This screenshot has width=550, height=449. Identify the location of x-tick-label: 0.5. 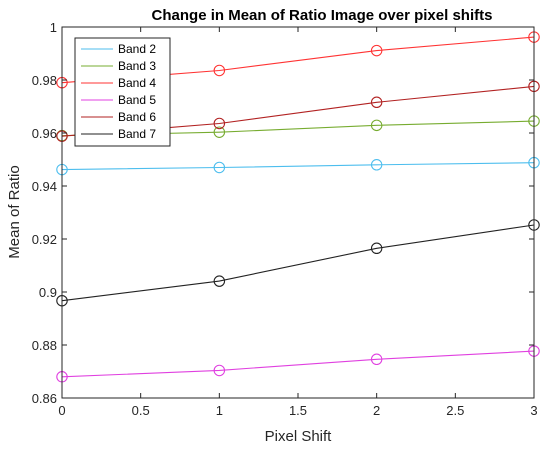
(141, 410).